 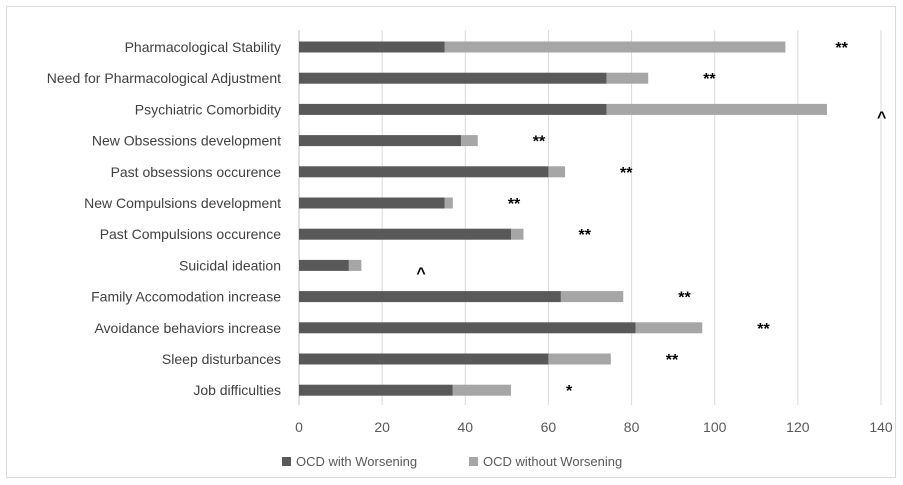 What do you see at coordinates (594, 427) in the screenshot?
I see `x-axis-ticks: 0 20 40 60 80 100 120 140` at bounding box center [594, 427].